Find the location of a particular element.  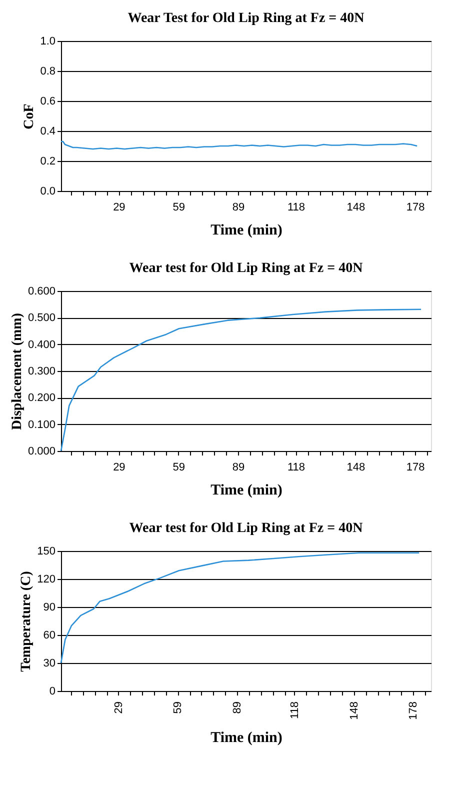

y-tick-label: 1.0 is located at coordinates (48, 42).